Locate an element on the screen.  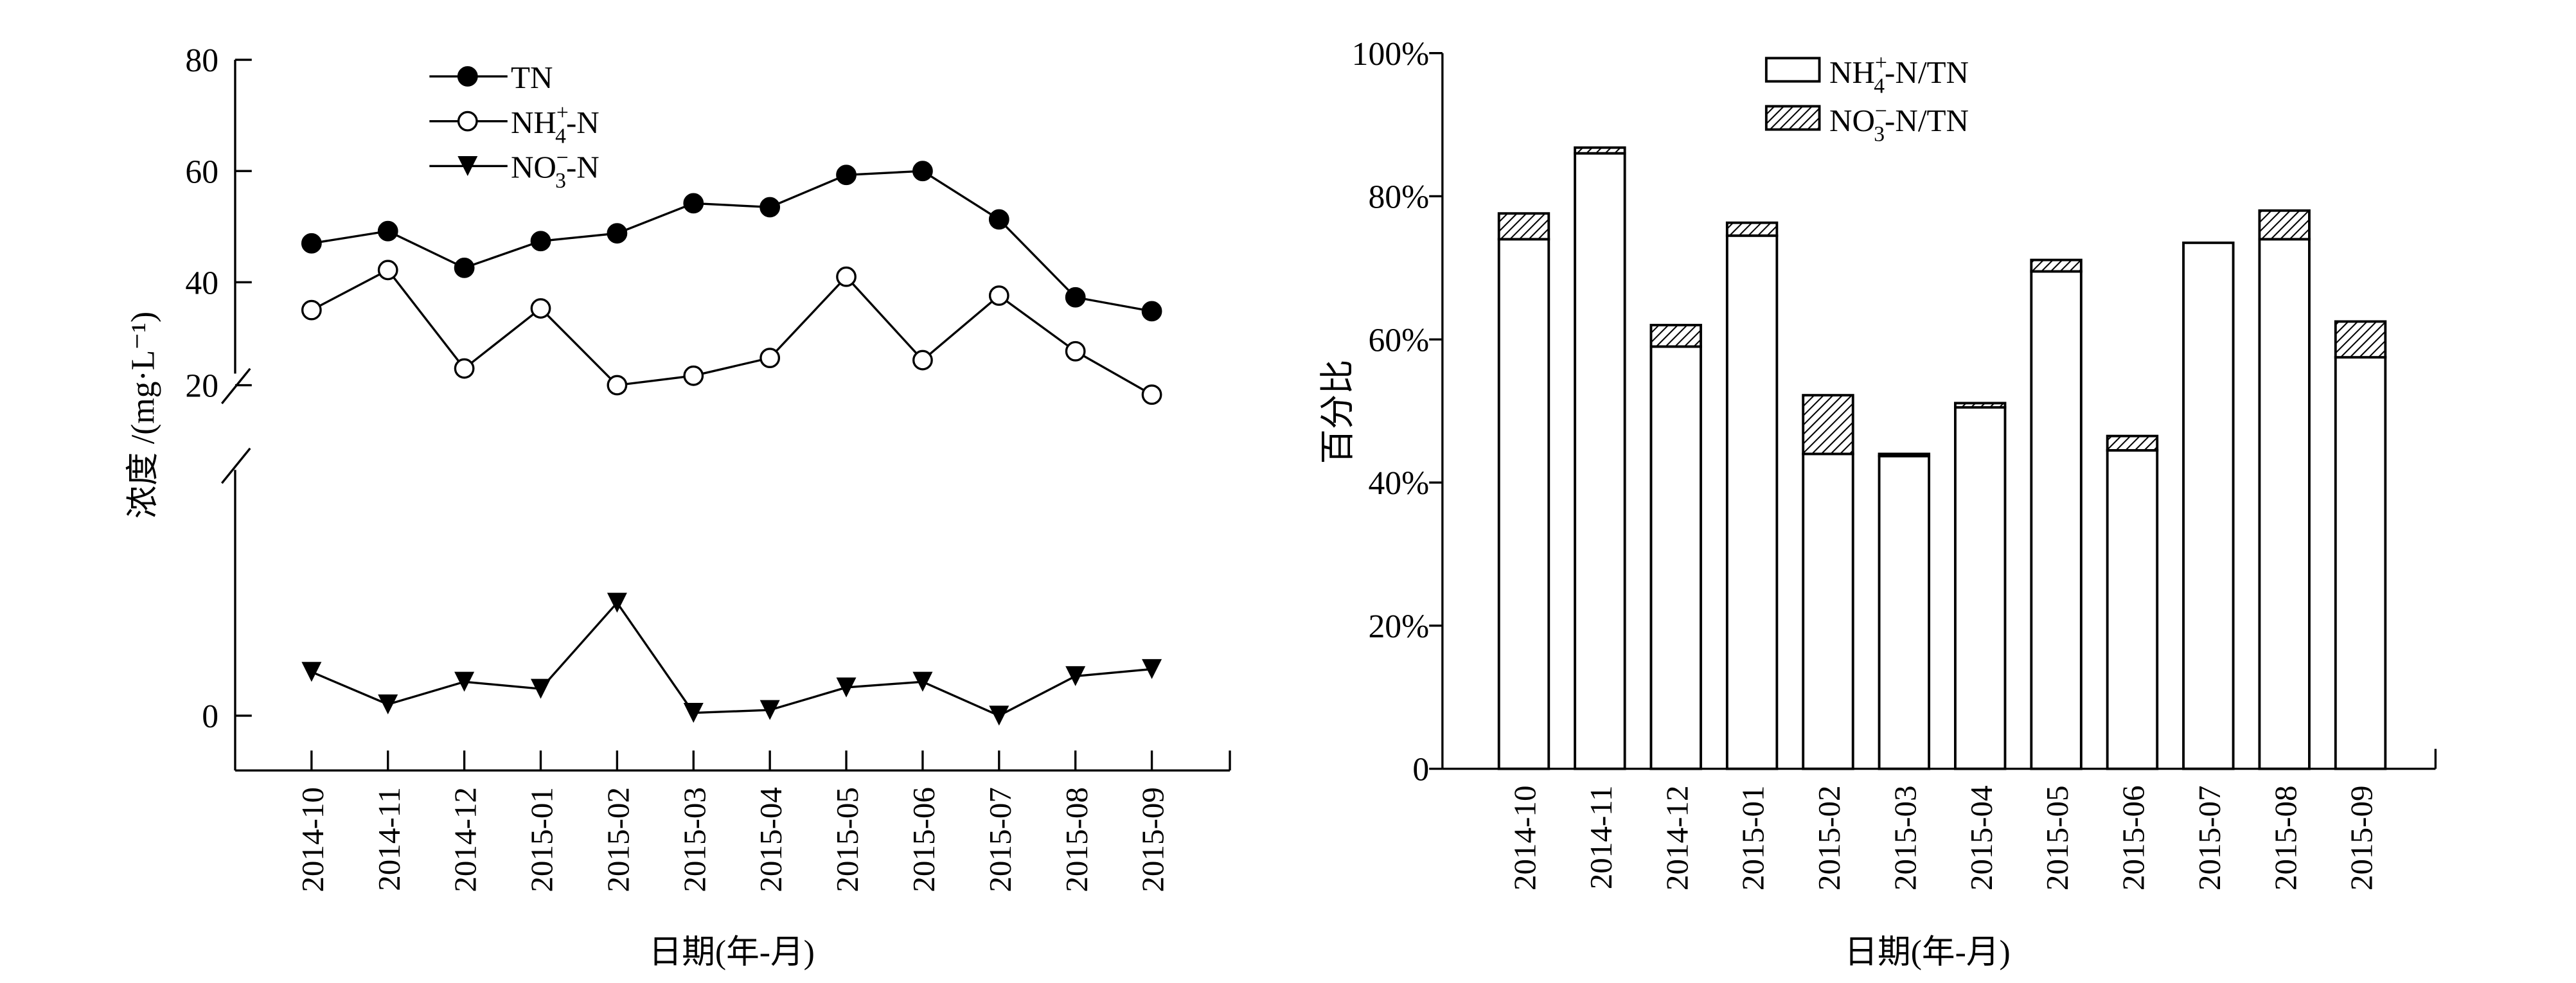
legend-label: NH+ 4-N is located at coordinates (555, 125).